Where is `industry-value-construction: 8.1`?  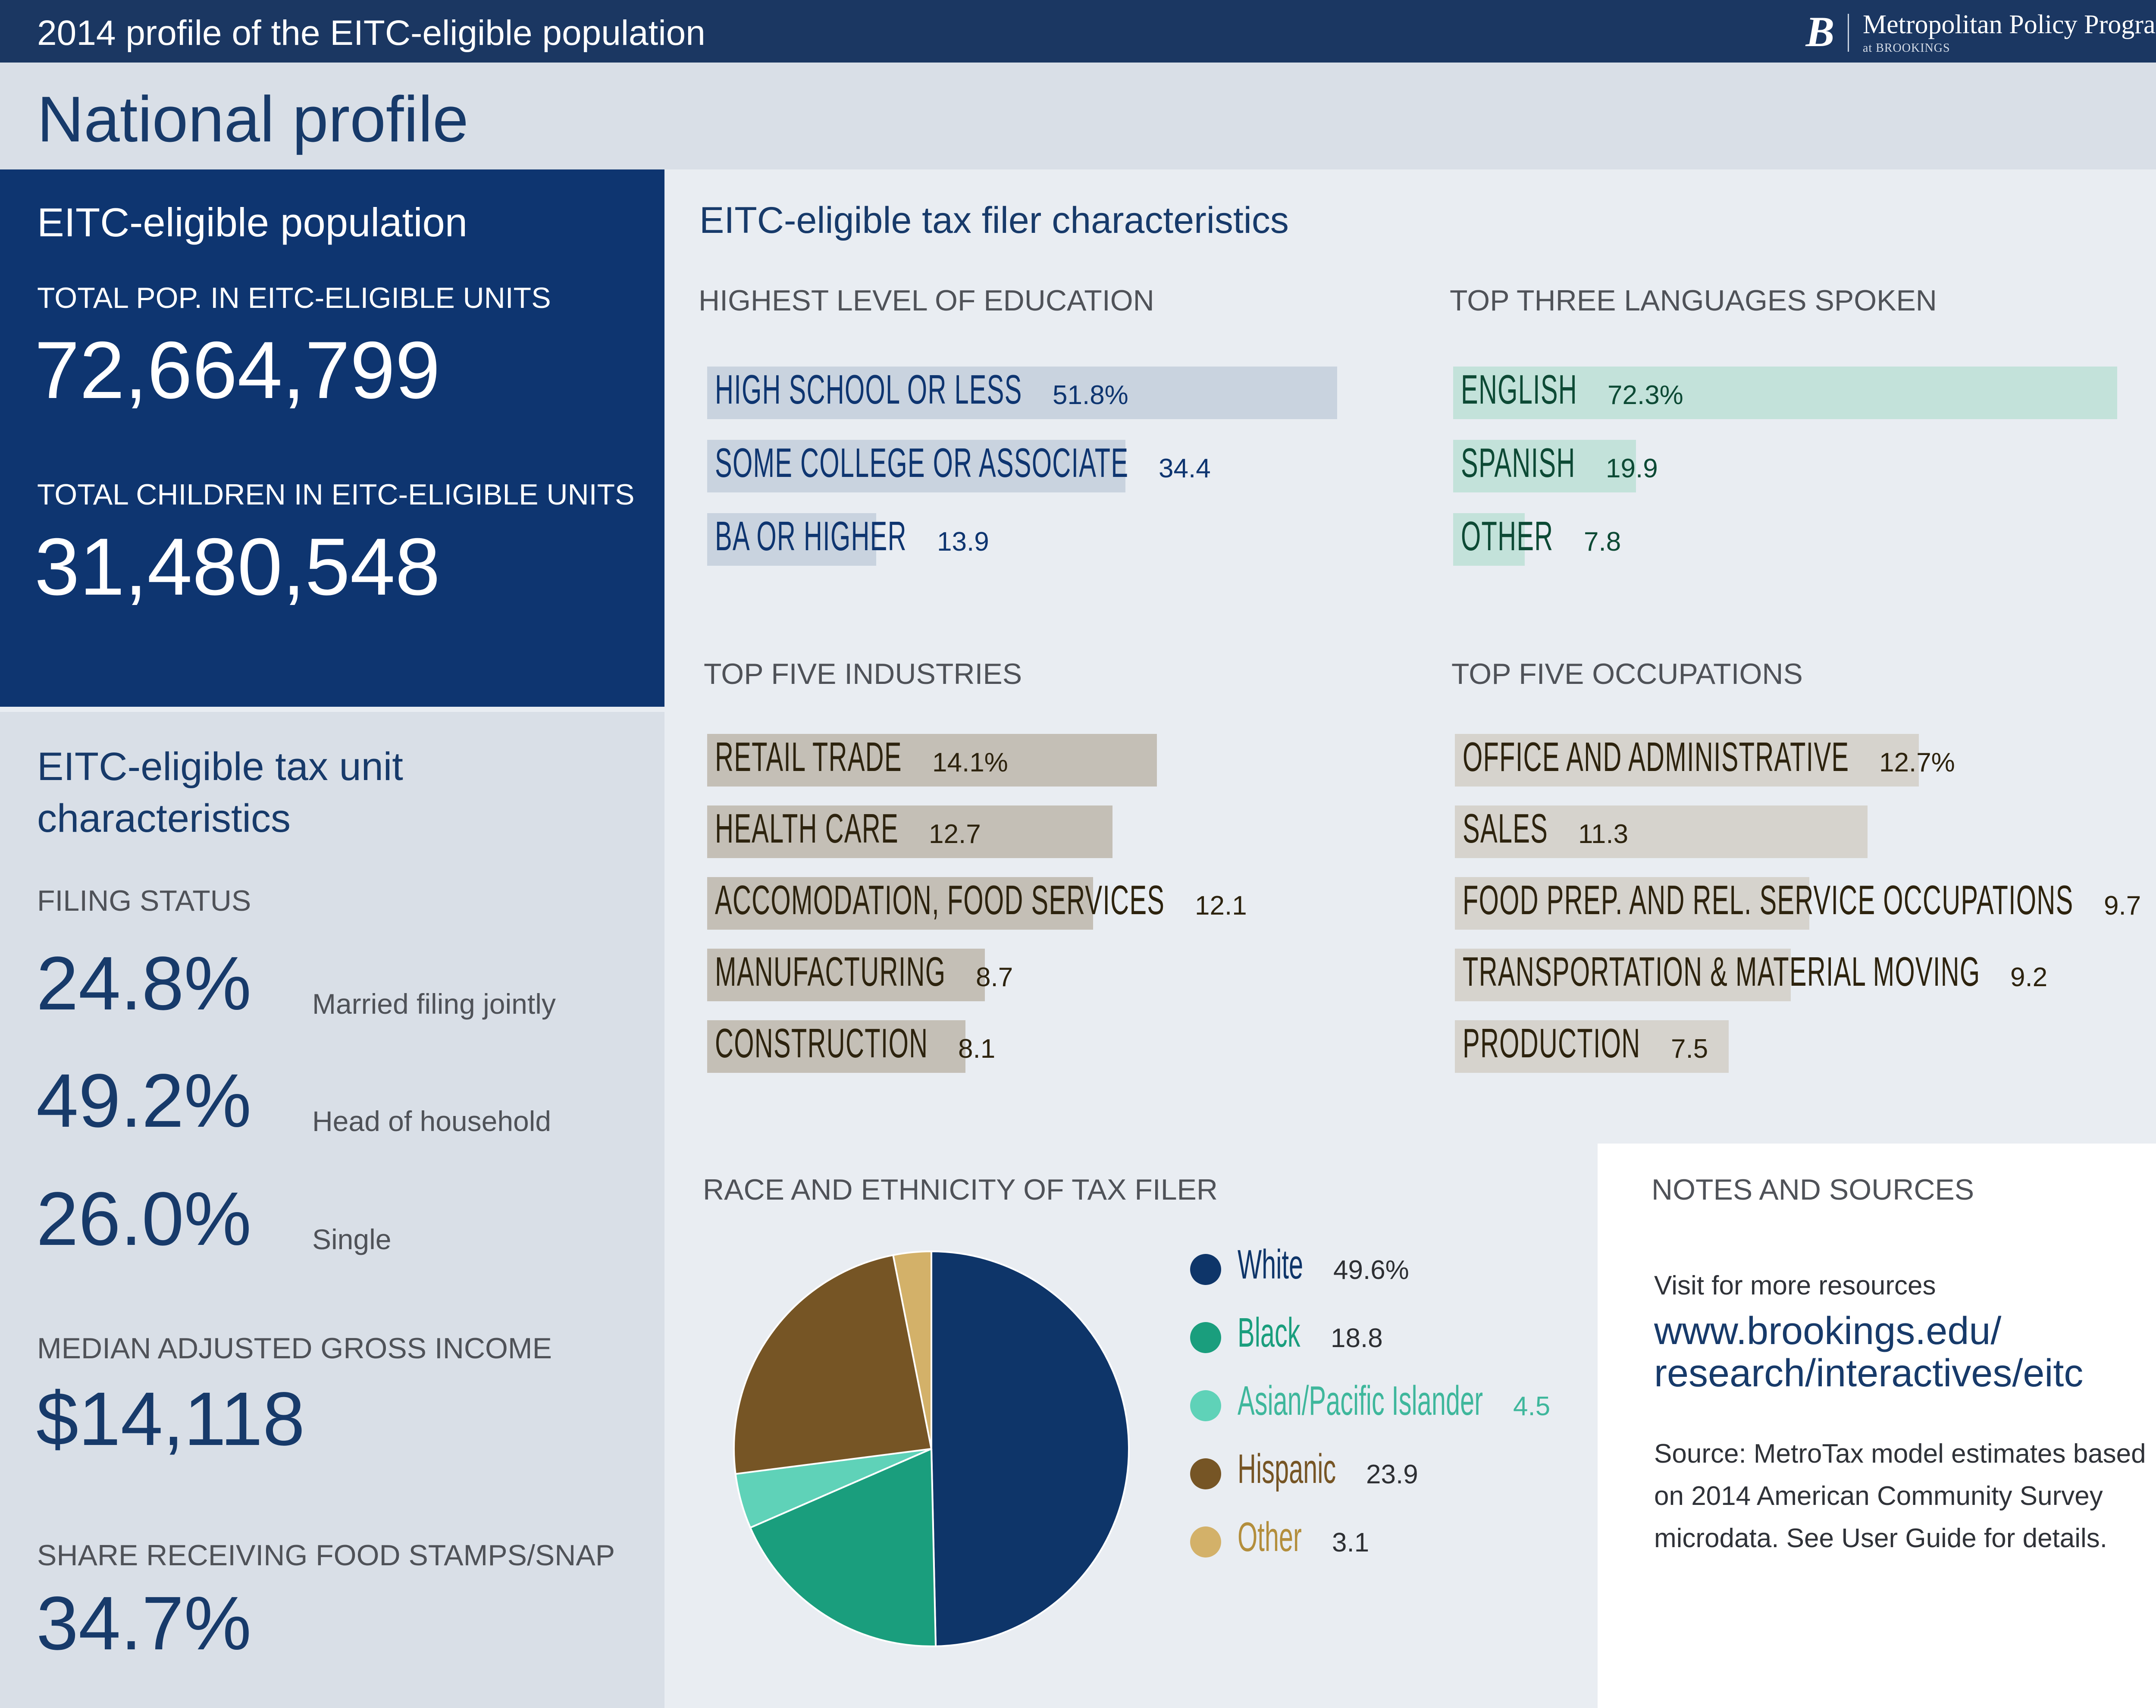 industry-value-construction: 8.1 is located at coordinates (977, 1049).